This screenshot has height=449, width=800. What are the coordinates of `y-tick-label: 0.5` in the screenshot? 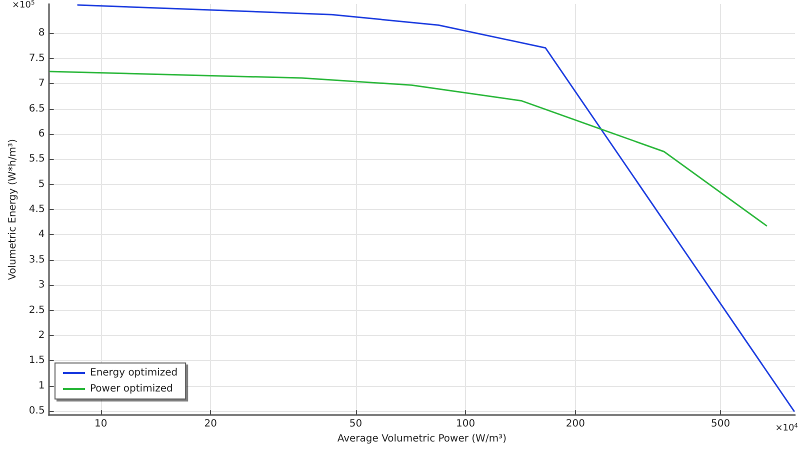 It's located at (36, 411).